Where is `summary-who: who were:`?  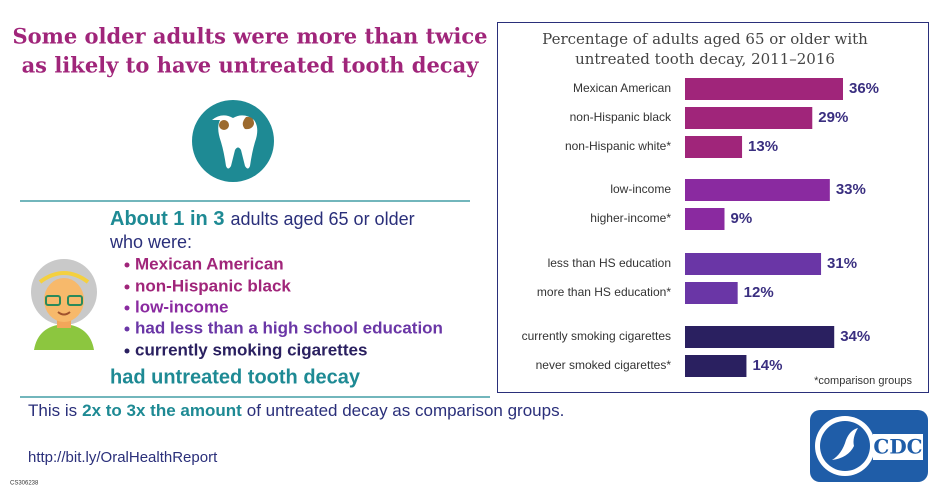
summary-who: who were: is located at coordinates (150, 242).